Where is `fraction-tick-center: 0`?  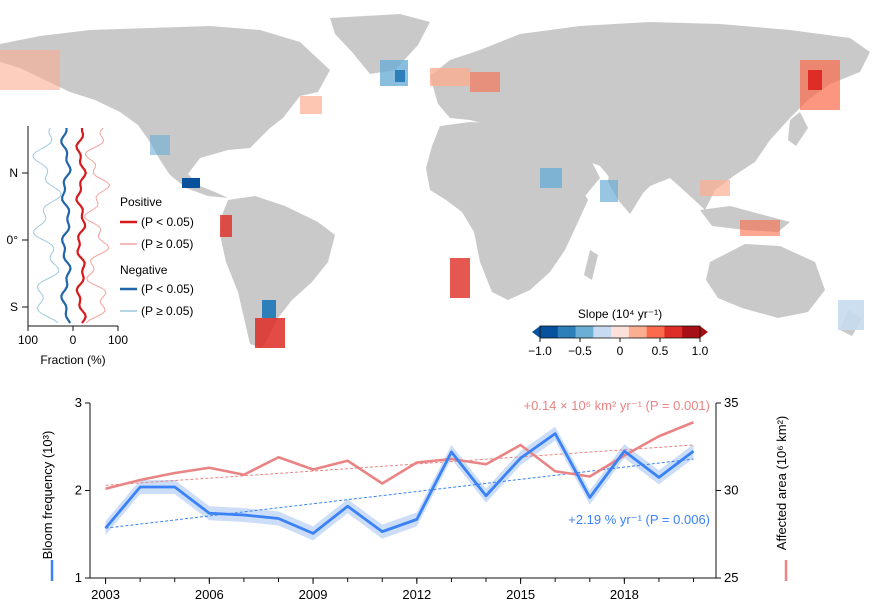 fraction-tick-center: 0 is located at coordinates (73, 340).